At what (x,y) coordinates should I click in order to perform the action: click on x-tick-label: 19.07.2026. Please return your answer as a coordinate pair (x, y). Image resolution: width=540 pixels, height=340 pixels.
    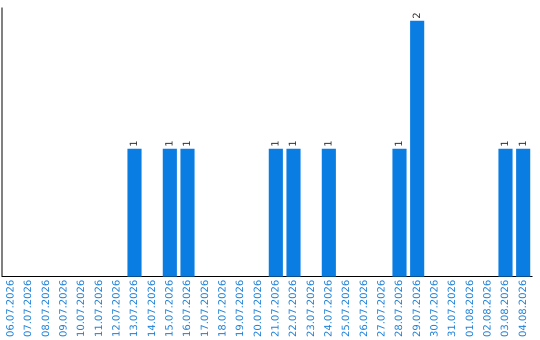
    Looking at the image, I should click on (240, 309).